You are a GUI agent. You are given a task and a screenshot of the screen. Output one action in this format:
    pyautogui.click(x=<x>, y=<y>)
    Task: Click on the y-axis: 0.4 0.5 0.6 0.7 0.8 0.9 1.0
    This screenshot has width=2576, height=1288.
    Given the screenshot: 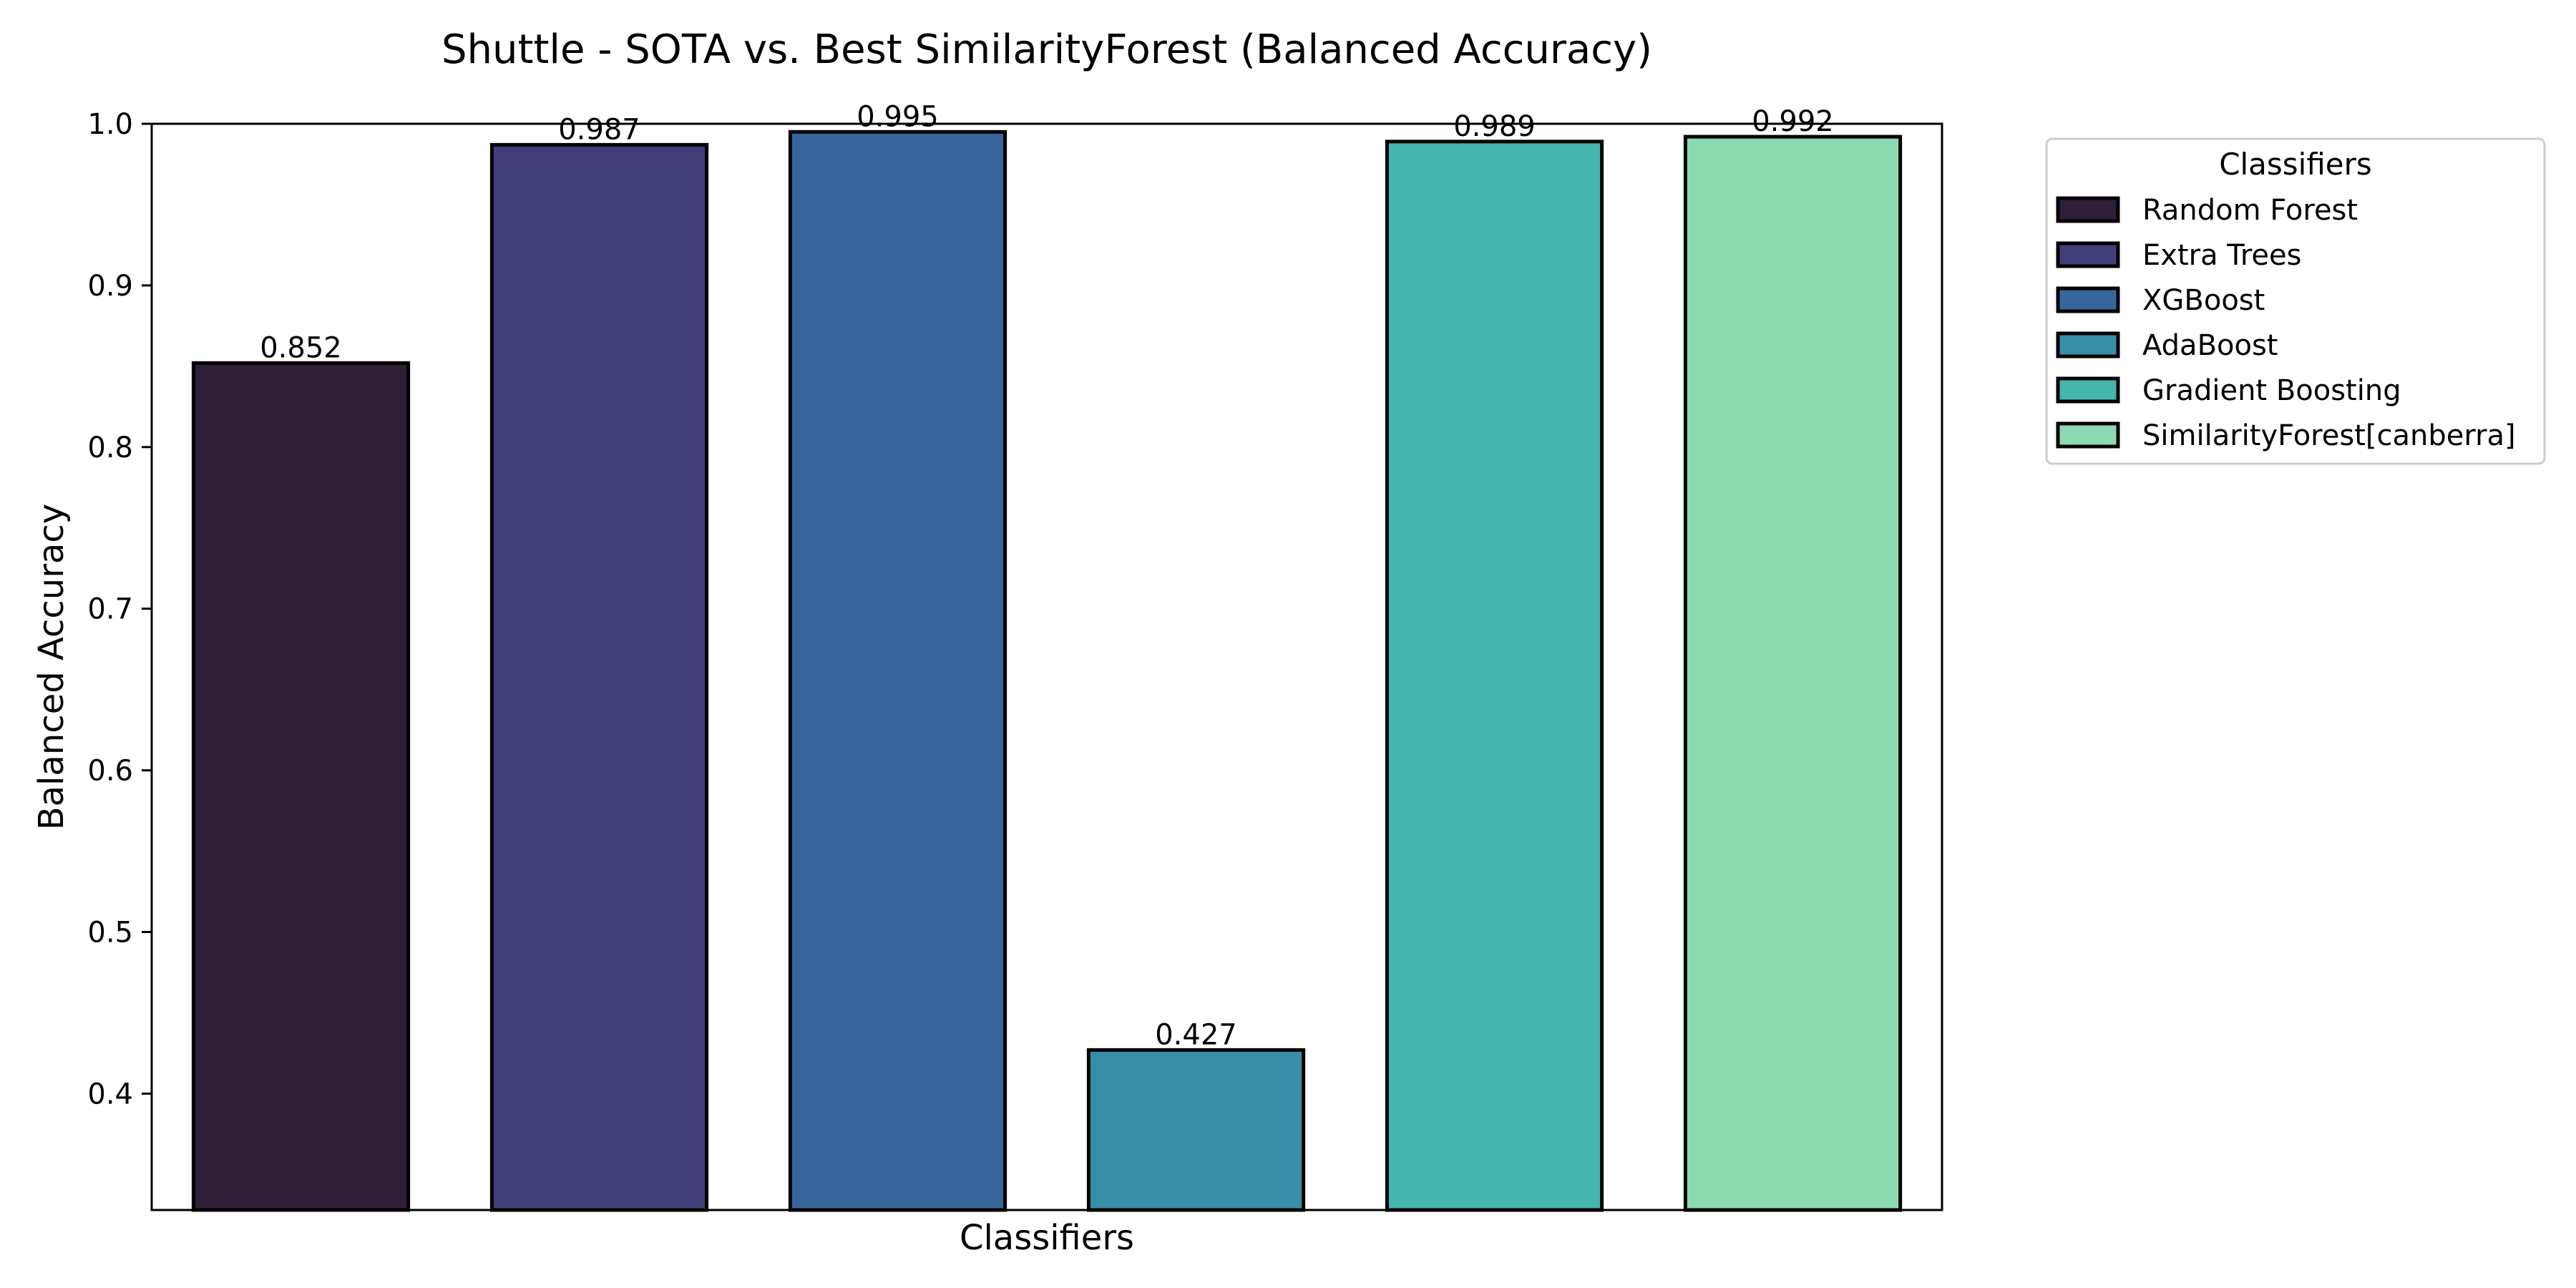 What is the action you would take?
    pyautogui.click(x=119, y=609)
    